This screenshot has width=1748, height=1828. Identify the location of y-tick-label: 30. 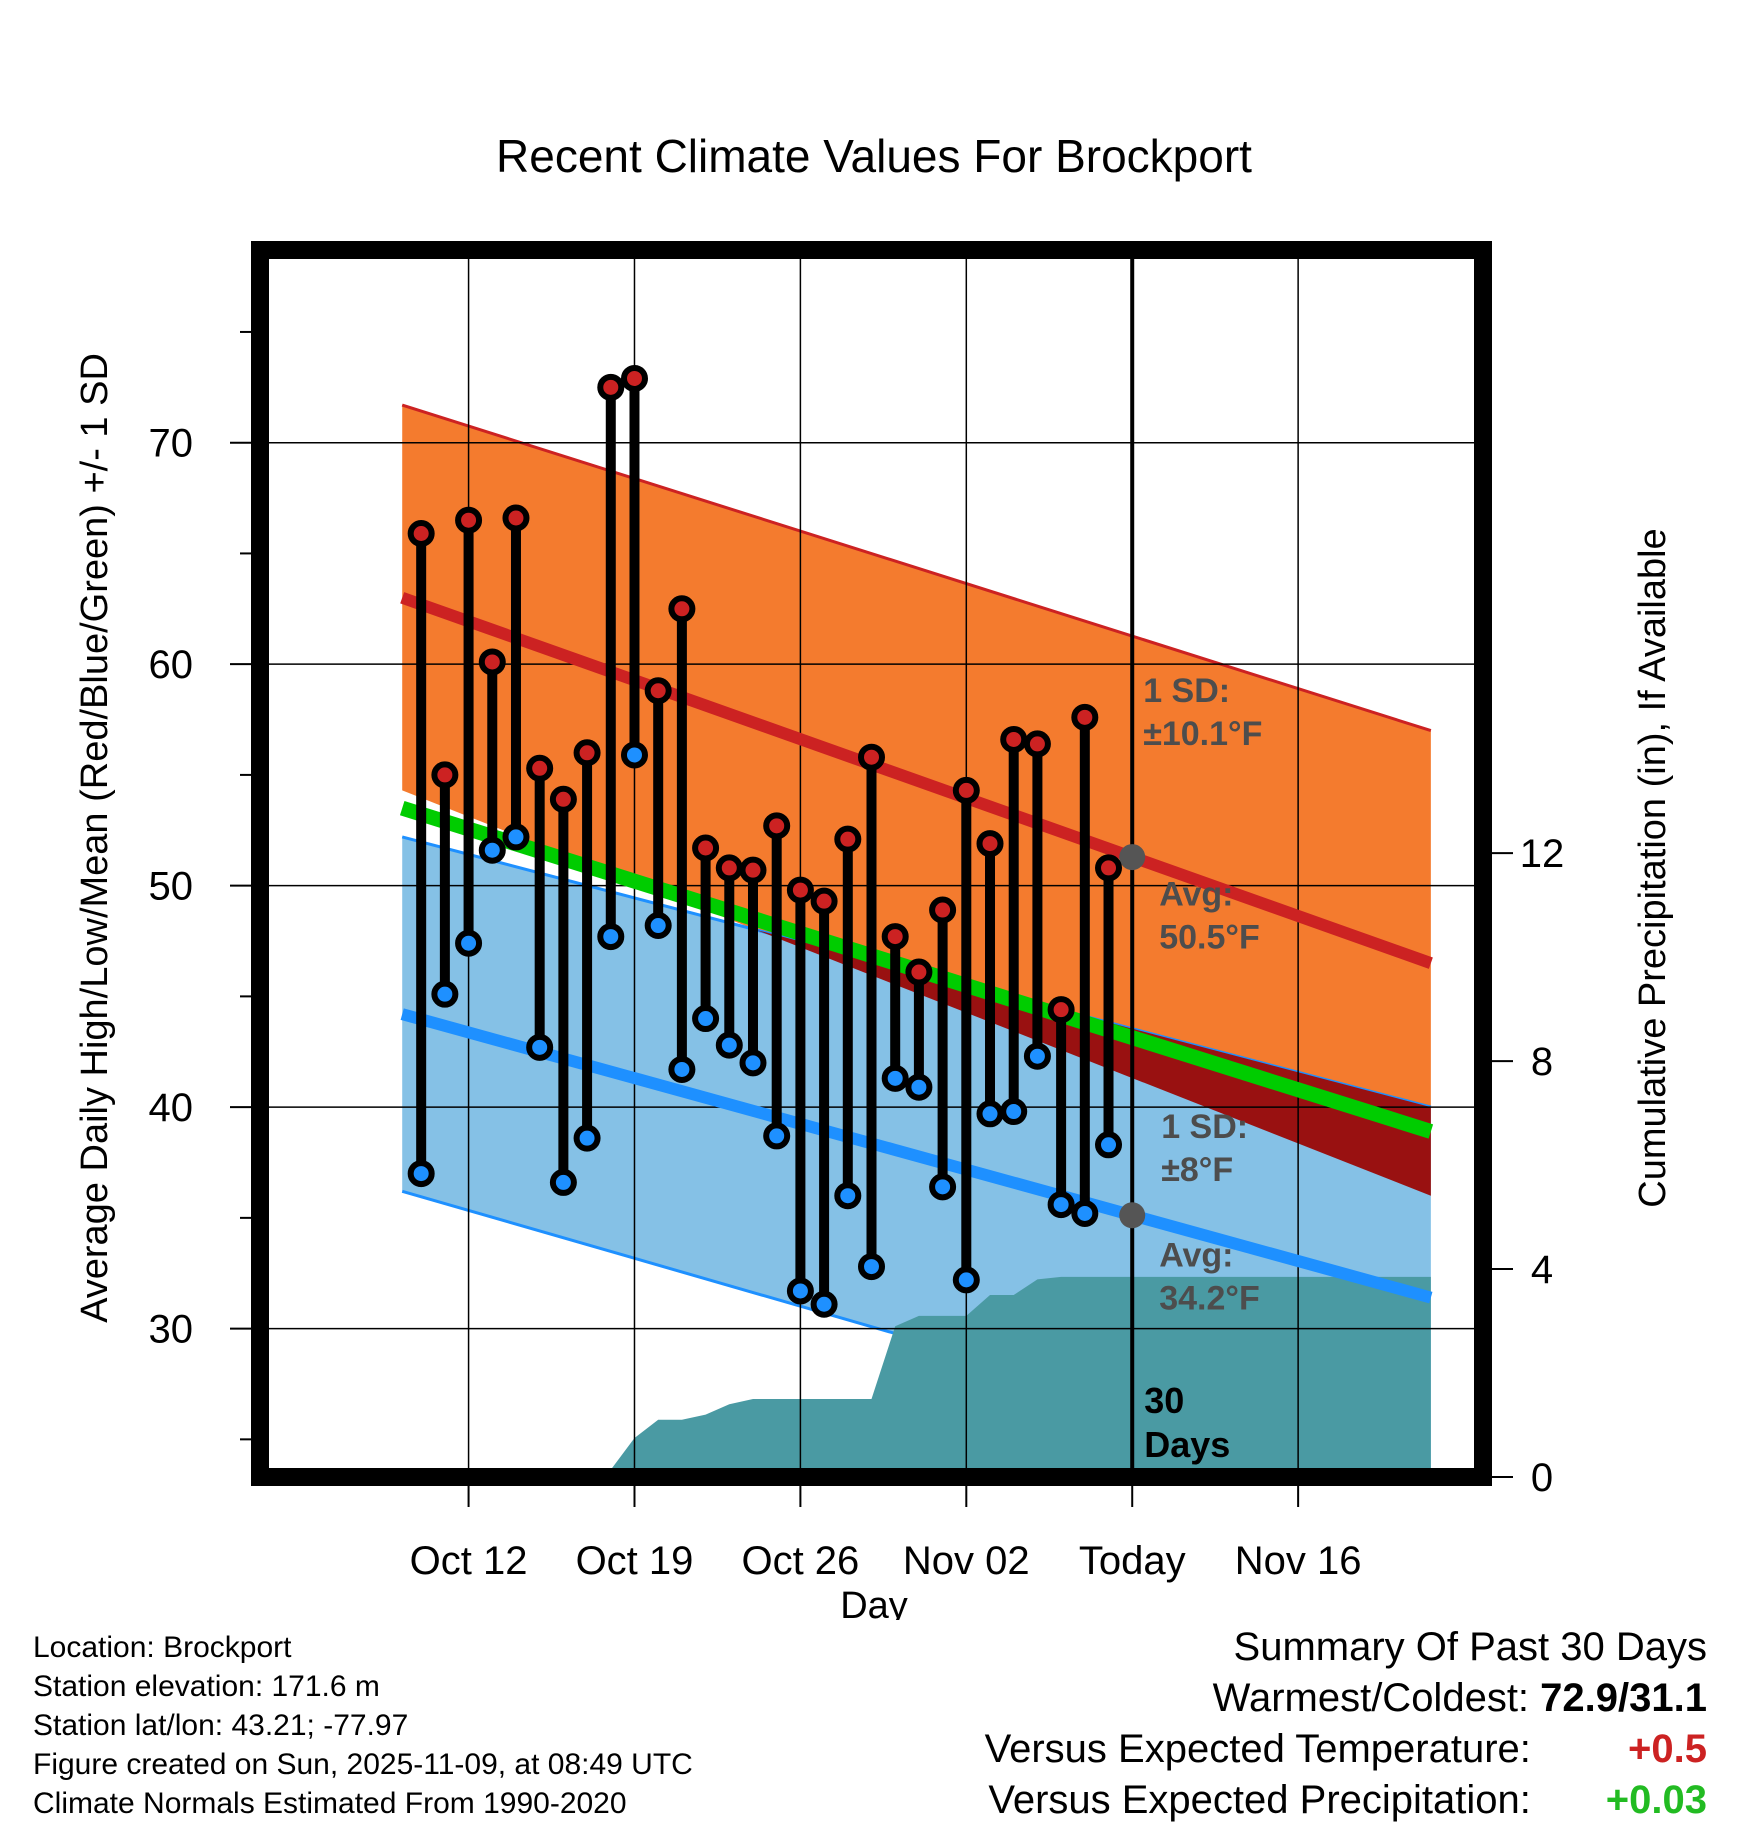
(171, 1330).